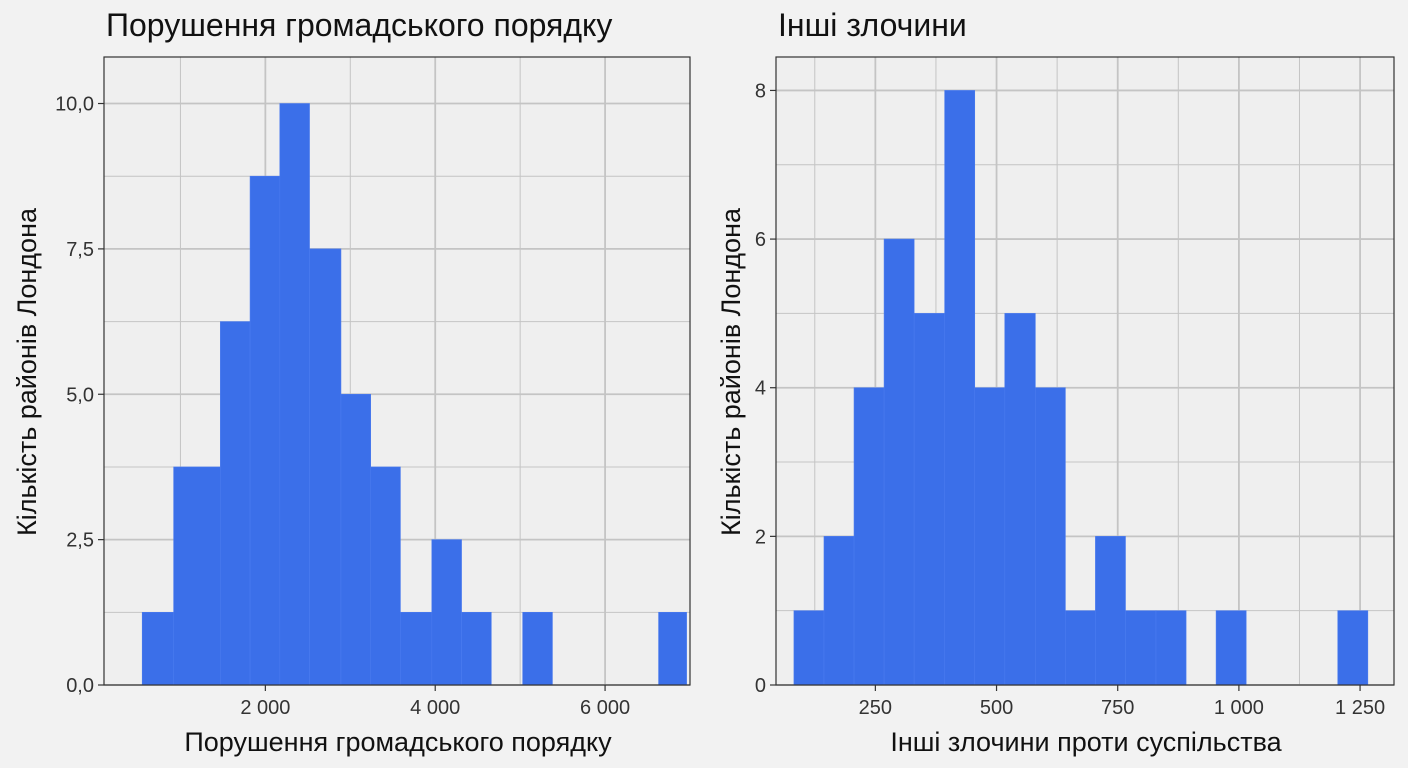 The width and height of the screenshot is (1408, 768). What do you see at coordinates (1086, 742) in the screenshot?
I see `x-axis-label: Інші злочини проти суспільства` at bounding box center [1086, 742].